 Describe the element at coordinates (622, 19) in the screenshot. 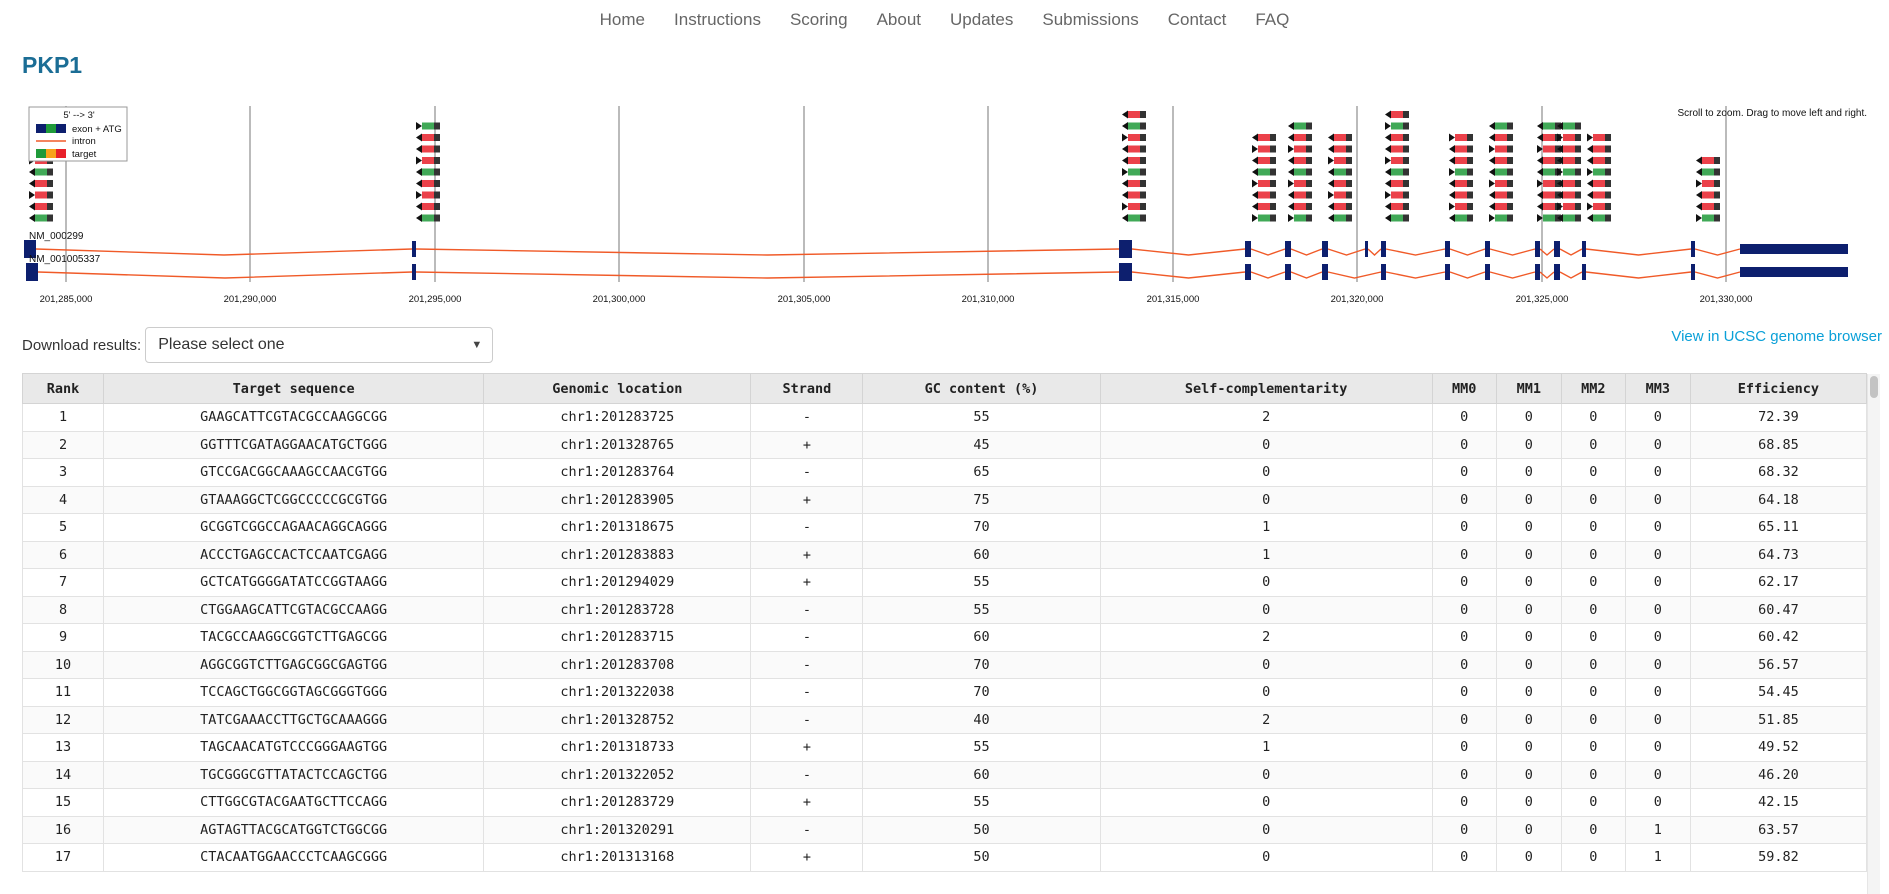

I see `nav-home: Home` at that location.